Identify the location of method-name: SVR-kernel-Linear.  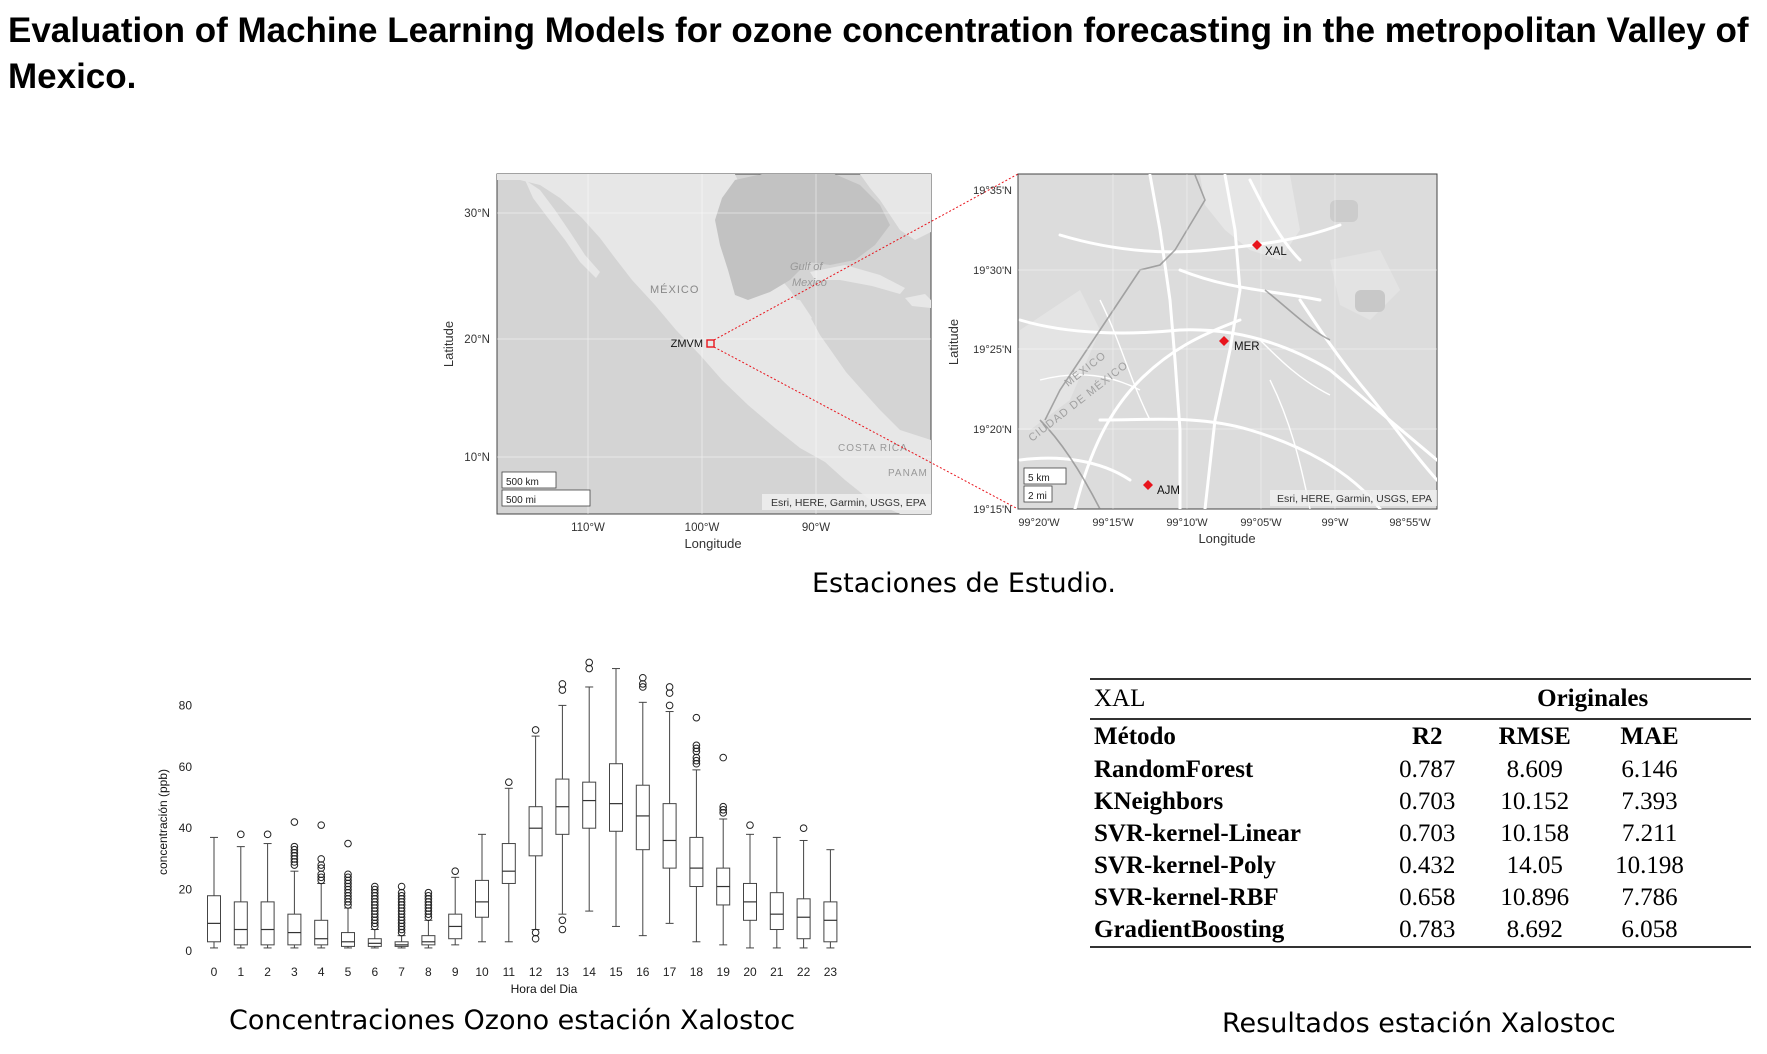
(1197, 833).